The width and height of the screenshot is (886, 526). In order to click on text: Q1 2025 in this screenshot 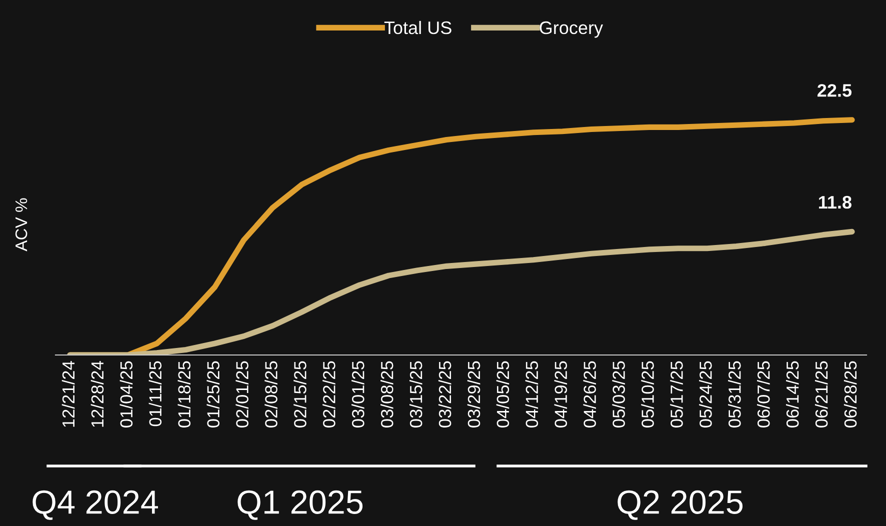, I will do `click(300, 505)`.